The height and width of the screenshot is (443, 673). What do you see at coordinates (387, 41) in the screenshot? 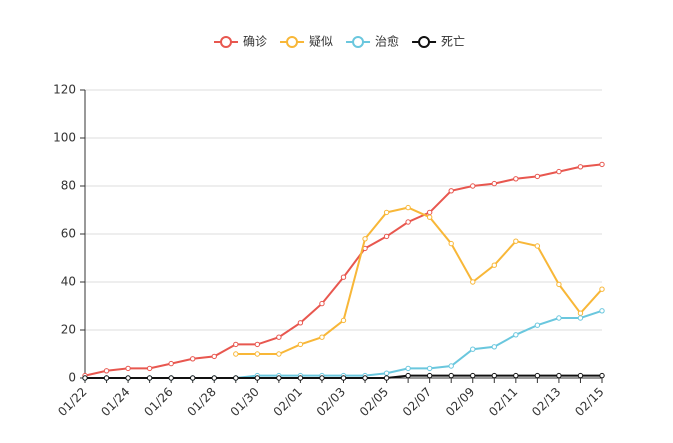
I see `legend-label: 治愈` at bounding box center [387, 41].